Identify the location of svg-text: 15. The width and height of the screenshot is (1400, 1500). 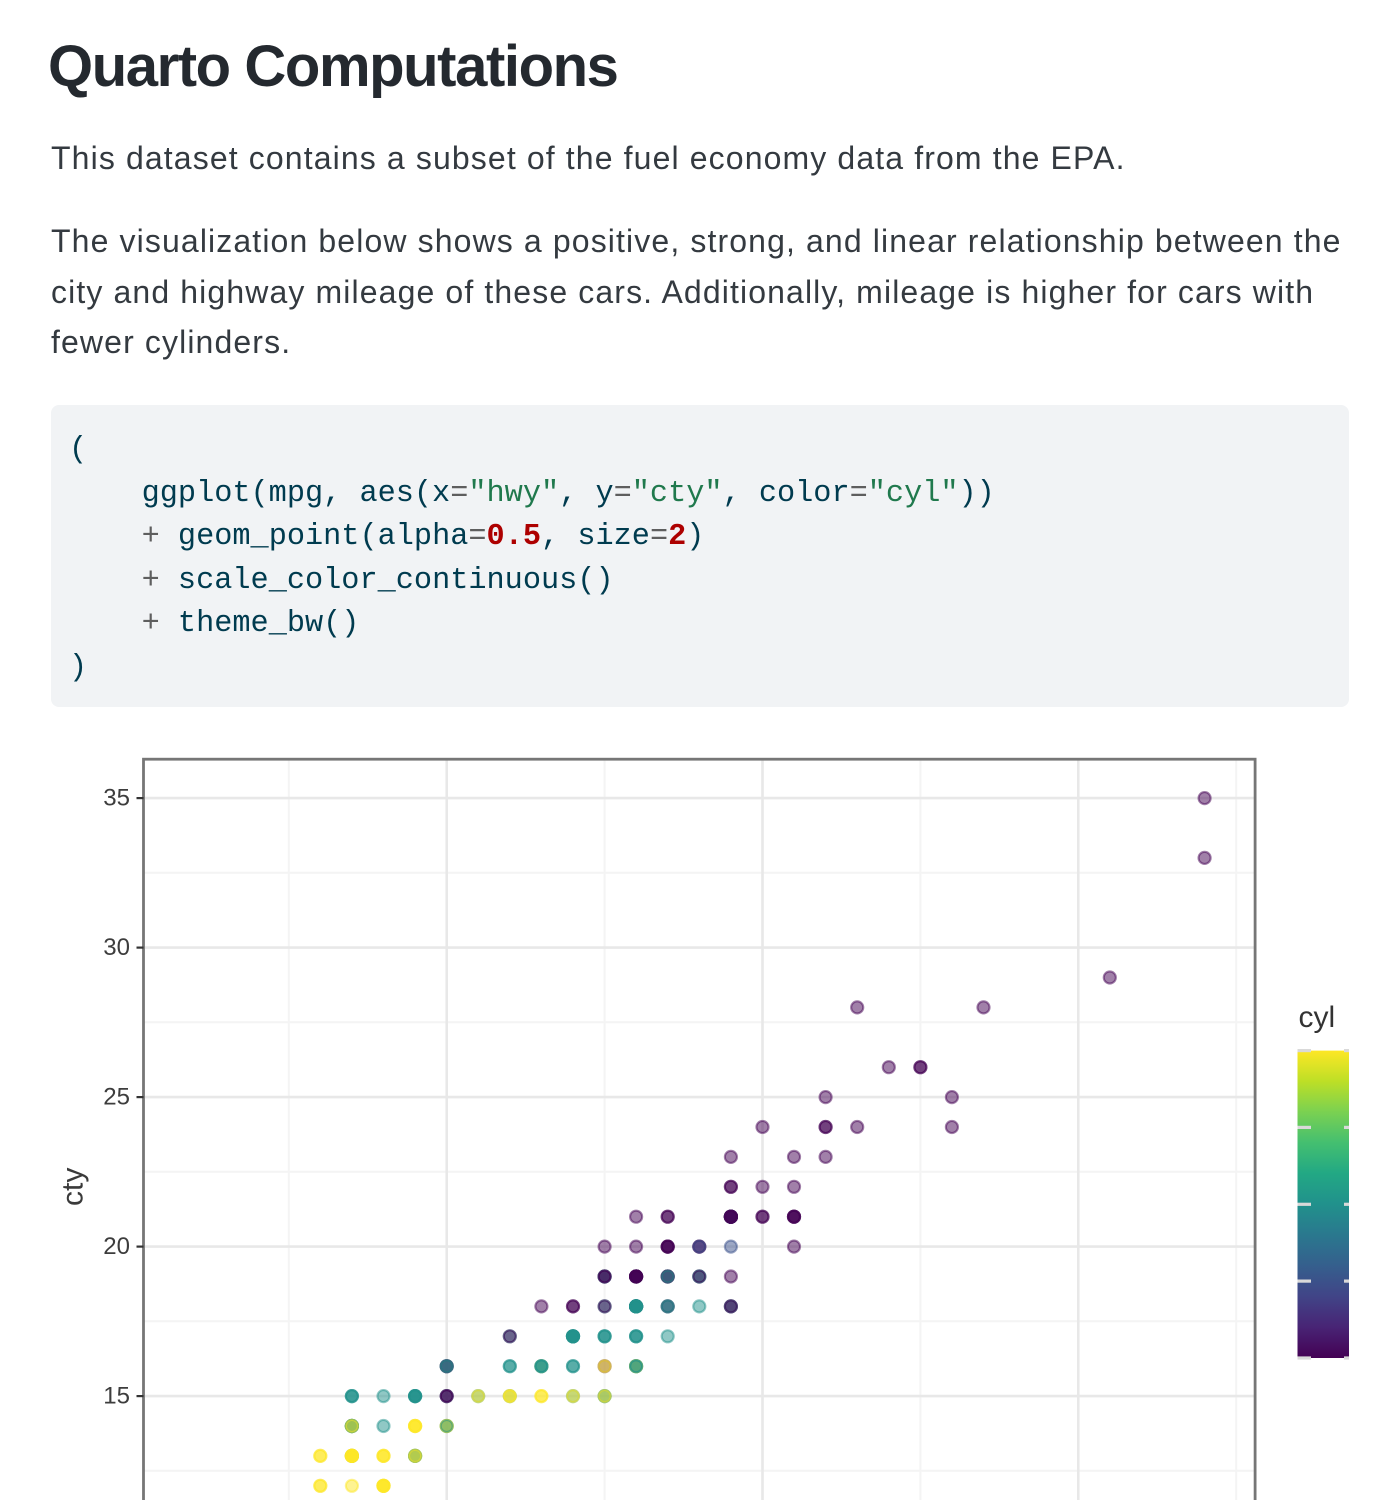
(116, 1396).